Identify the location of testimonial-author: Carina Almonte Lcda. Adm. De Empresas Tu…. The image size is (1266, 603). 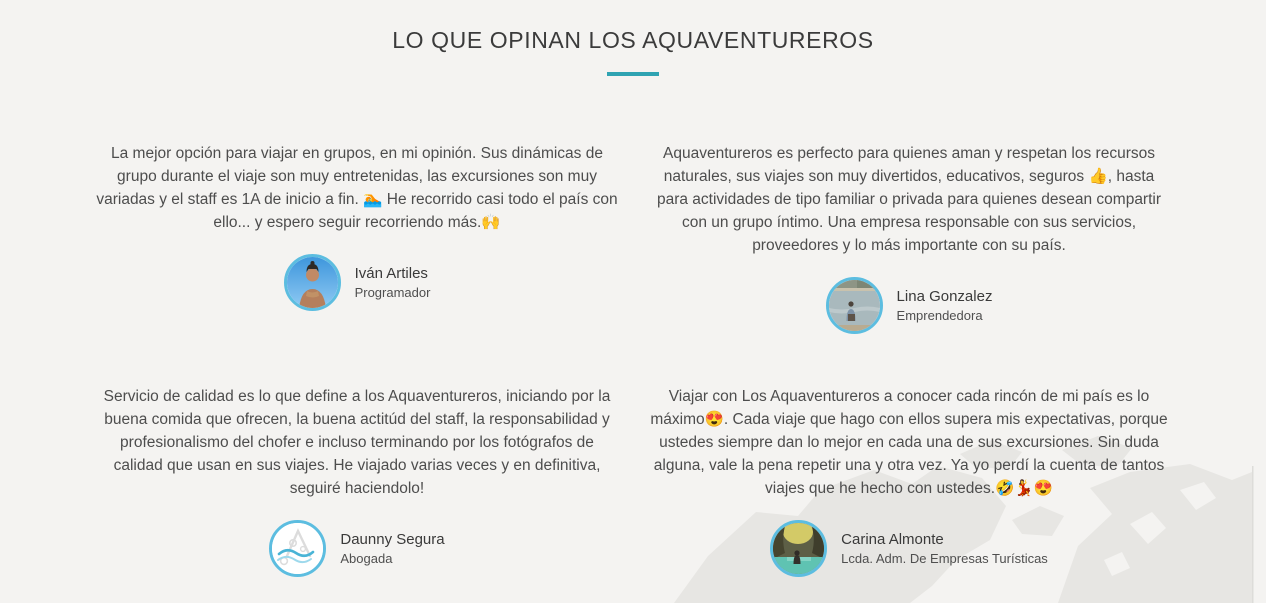
(909, 548).